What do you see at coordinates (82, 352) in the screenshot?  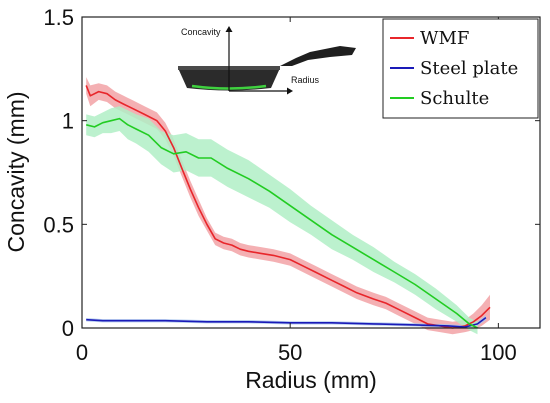 I see `x-tick-label: 0` at bounding box center [82, 352].